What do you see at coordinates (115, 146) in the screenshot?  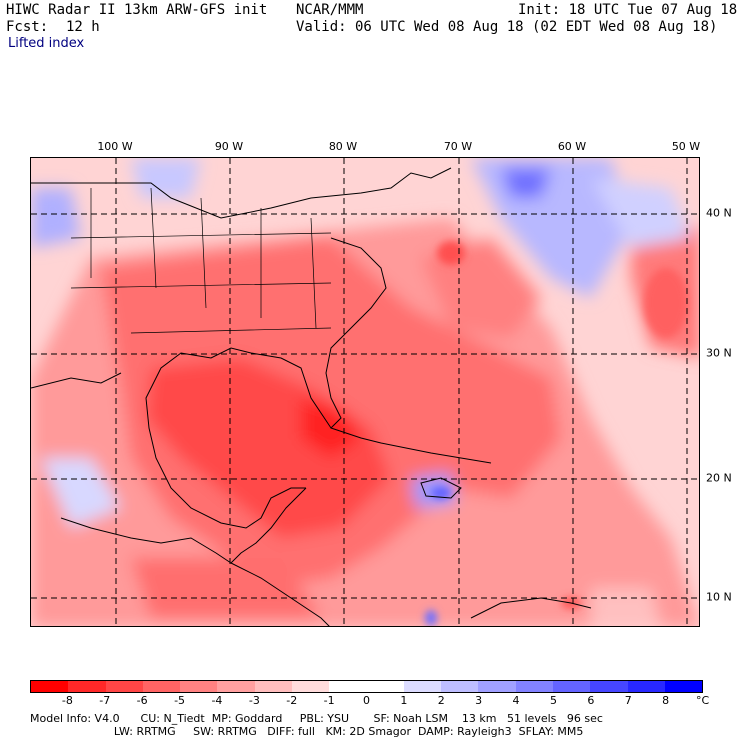 I see `lon-label-100w: 100 W` at bounding box center [115, 146].